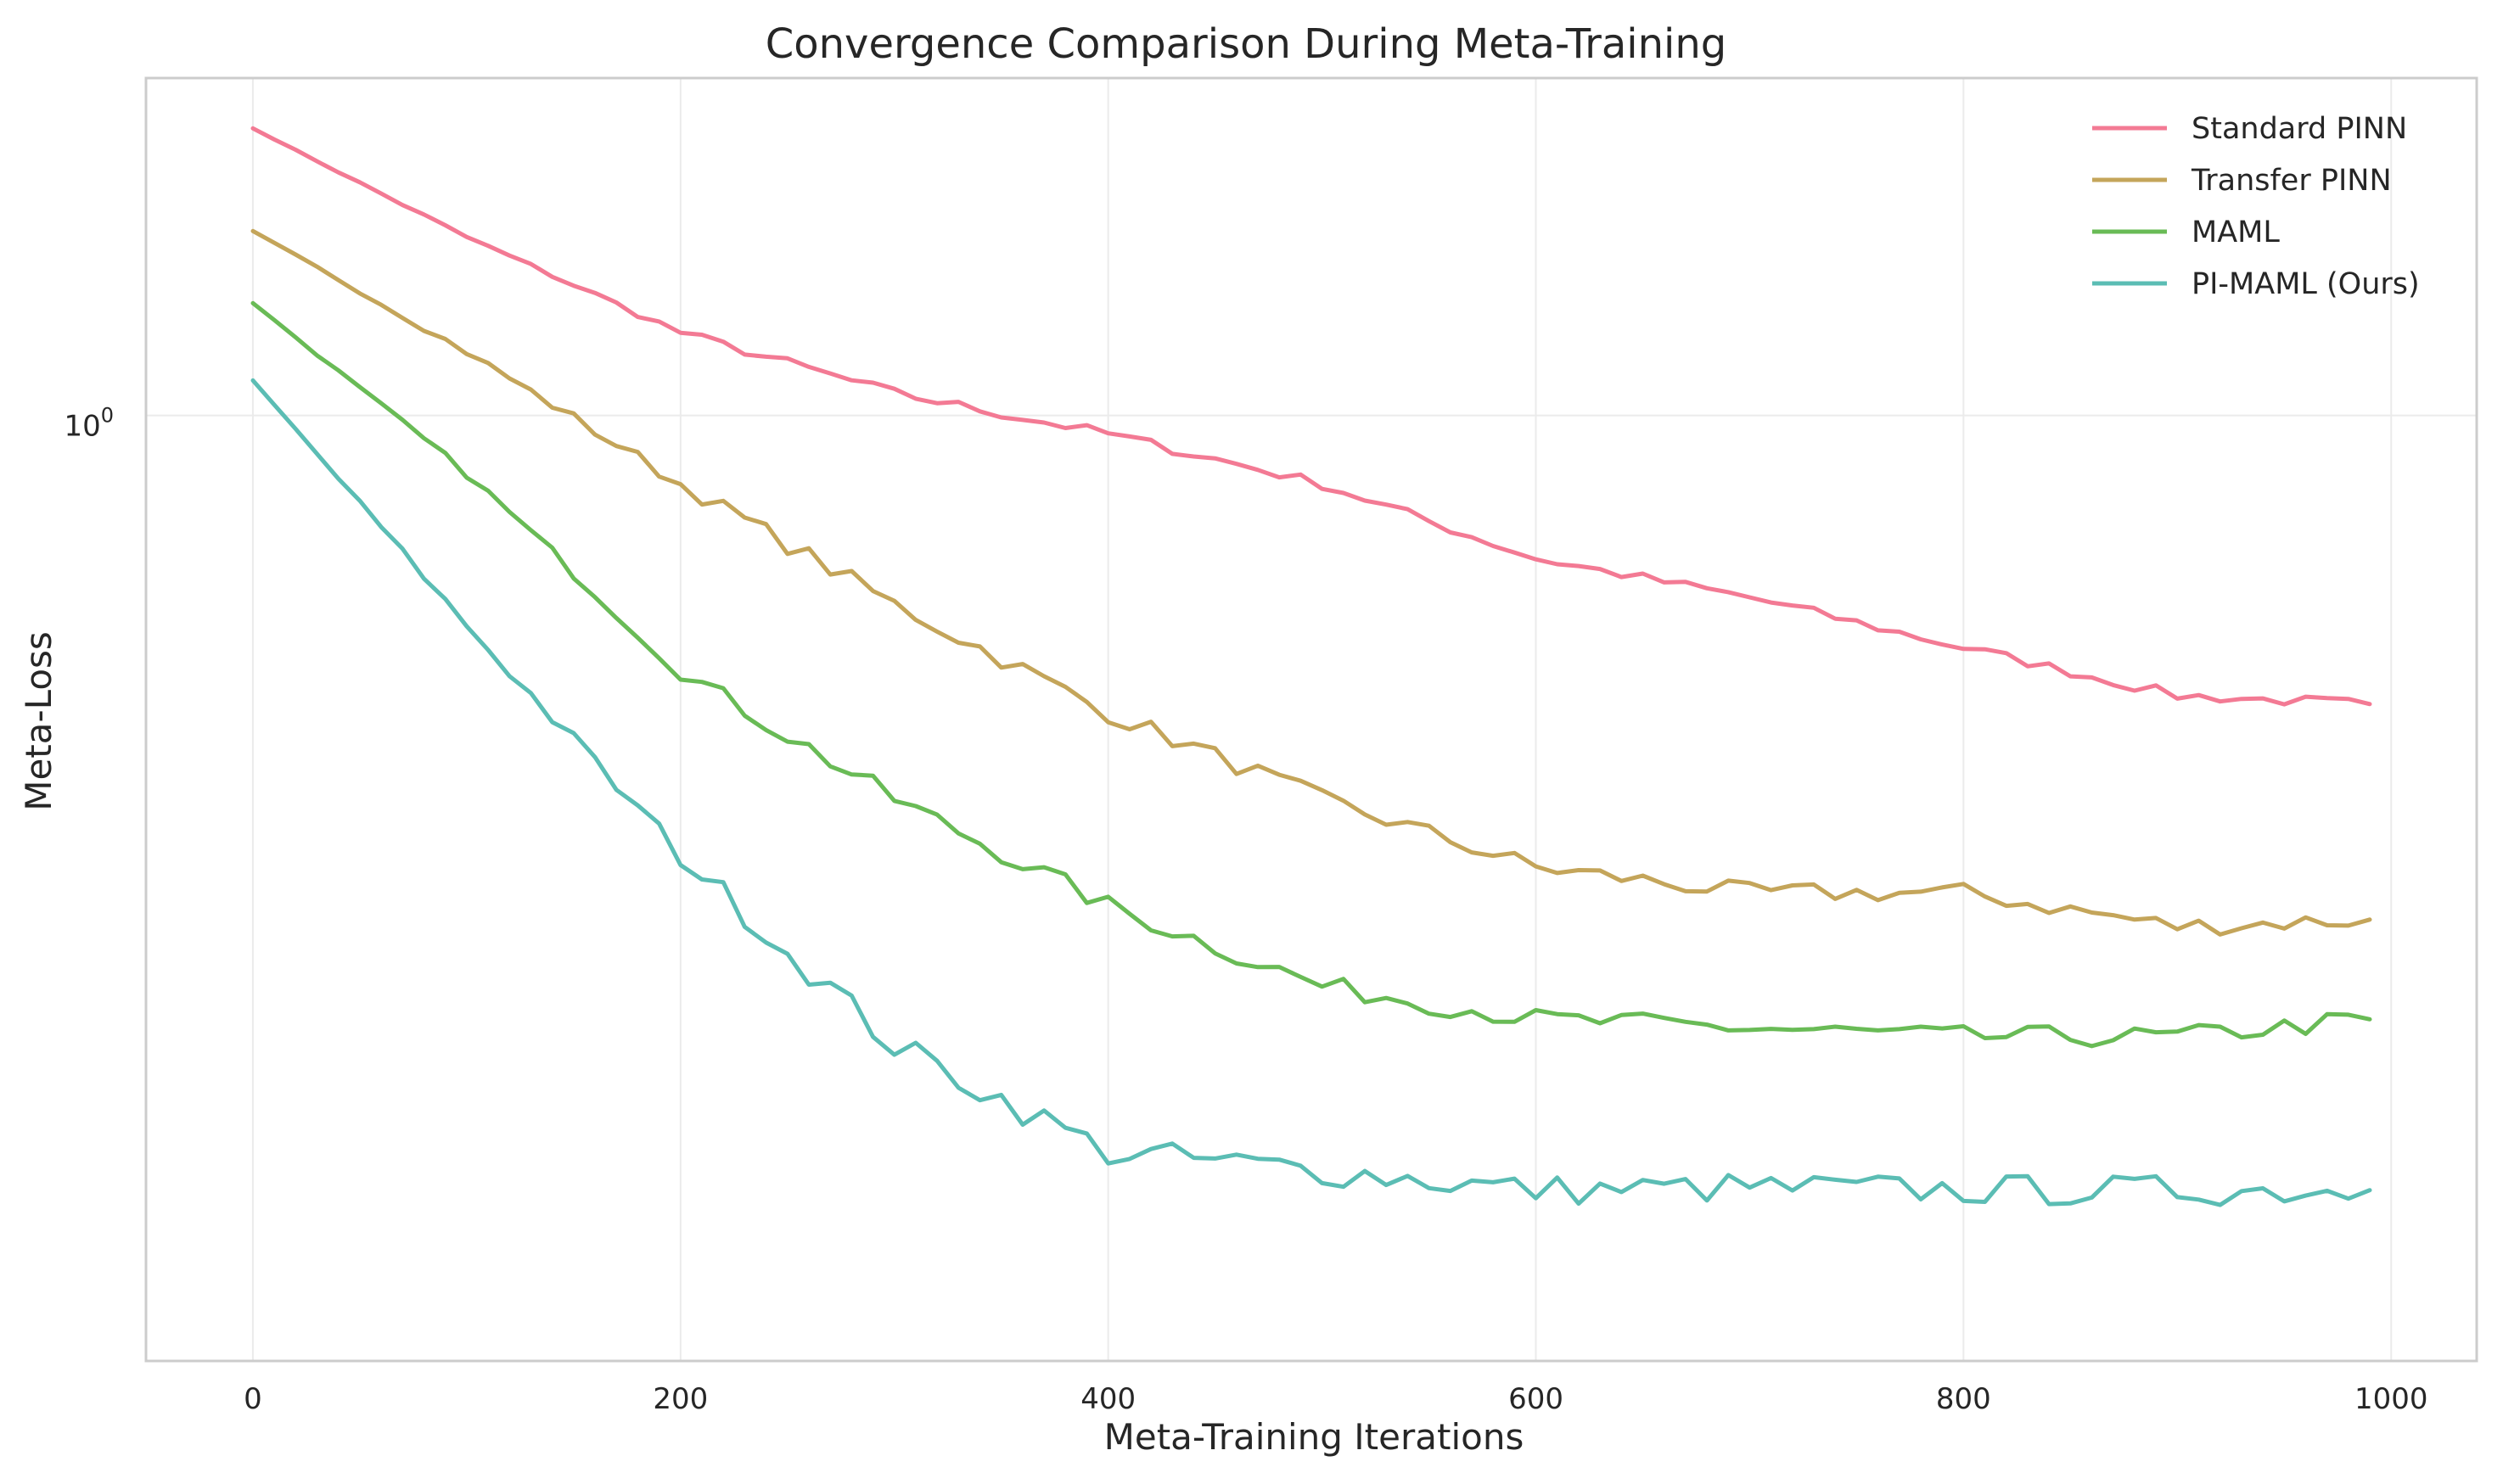 This screenshot has width=2503, height=1484. What do you see at coordinates (1964, 1399) in the screenshot?
I see `x-tick-label: 800` at bounding box center [1964, 1399].